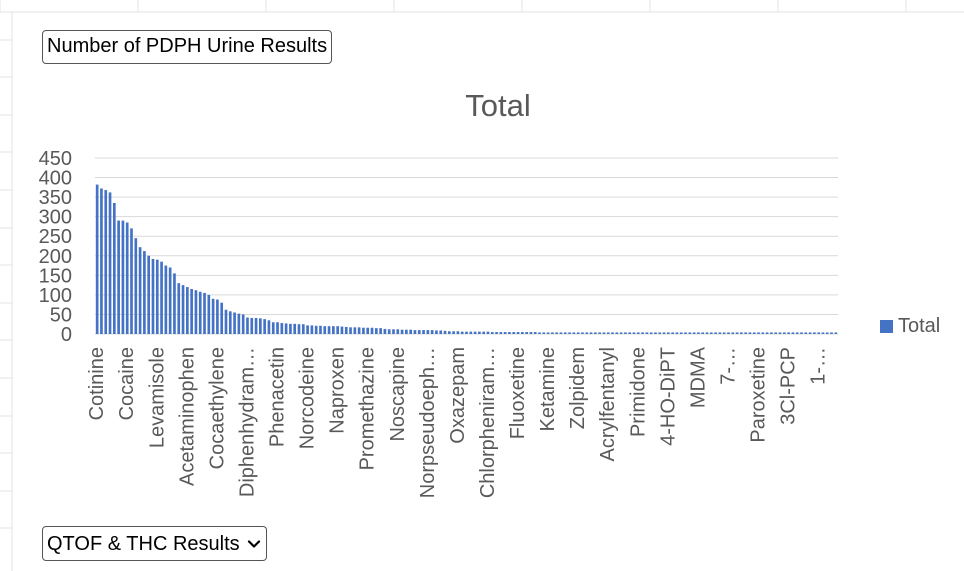  What do you see at coordinates (154, 543) in the screenshot?
I see `filter-field-dropdown: QTOF & THC Results` at bounding box center [154, 543].